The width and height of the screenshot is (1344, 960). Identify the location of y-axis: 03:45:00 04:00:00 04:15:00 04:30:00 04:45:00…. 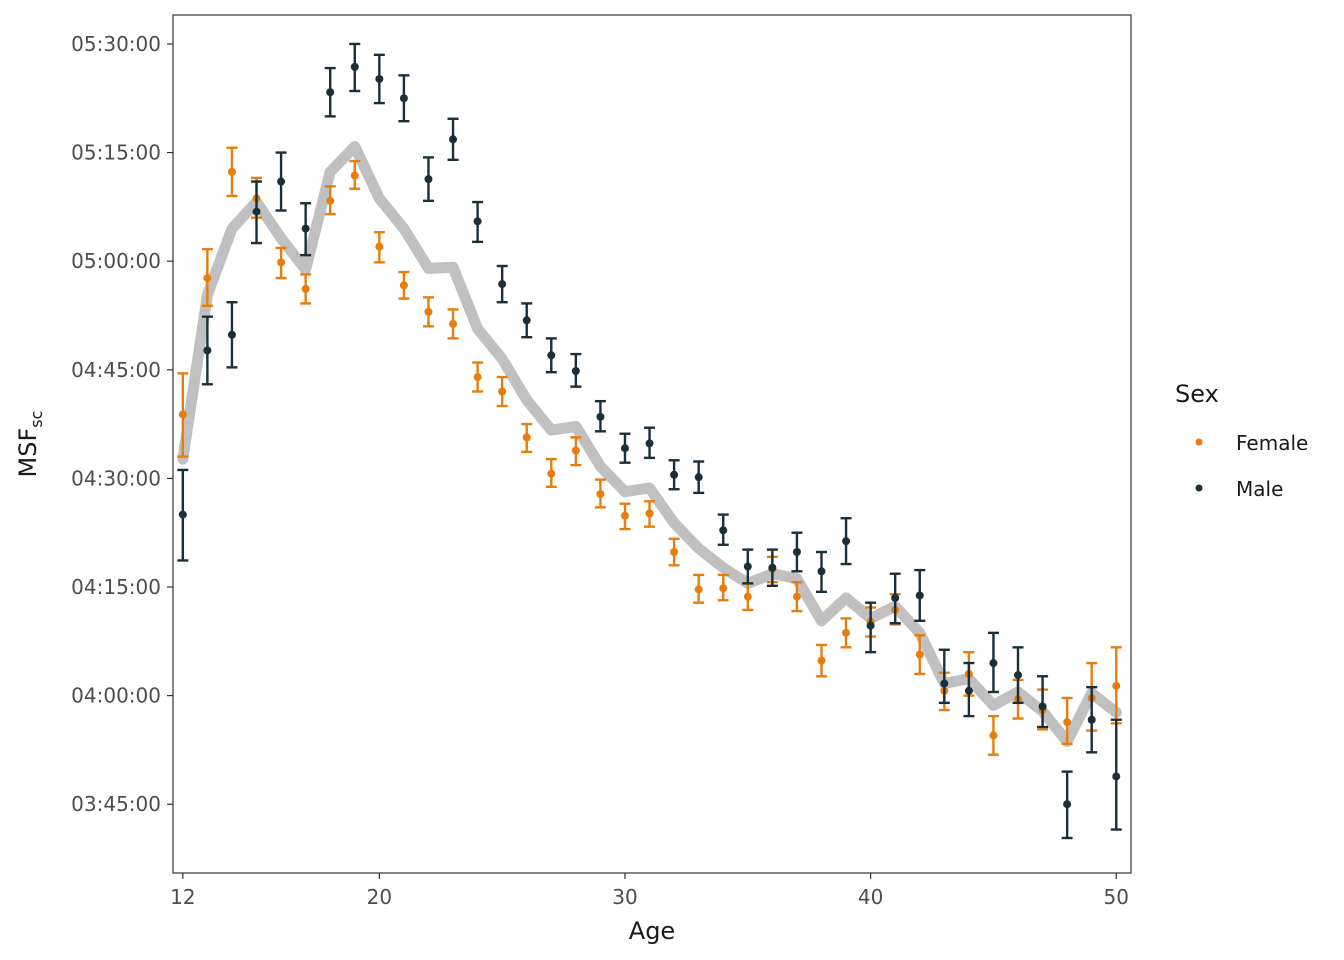
(122, 424).